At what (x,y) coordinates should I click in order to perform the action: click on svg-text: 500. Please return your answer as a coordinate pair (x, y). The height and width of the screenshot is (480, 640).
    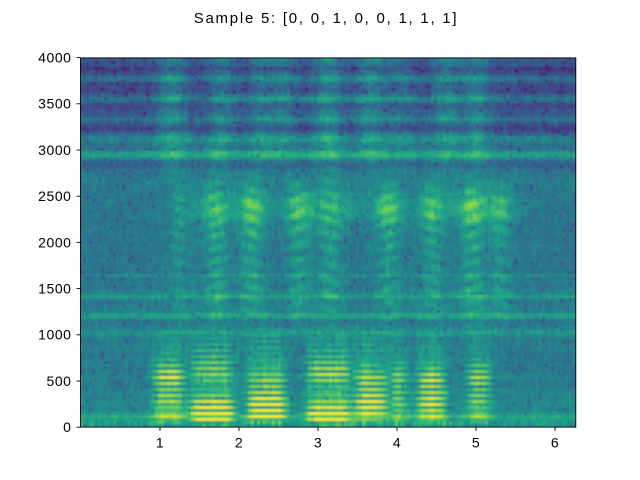
    Looking at the image, I should click on (58, 381).